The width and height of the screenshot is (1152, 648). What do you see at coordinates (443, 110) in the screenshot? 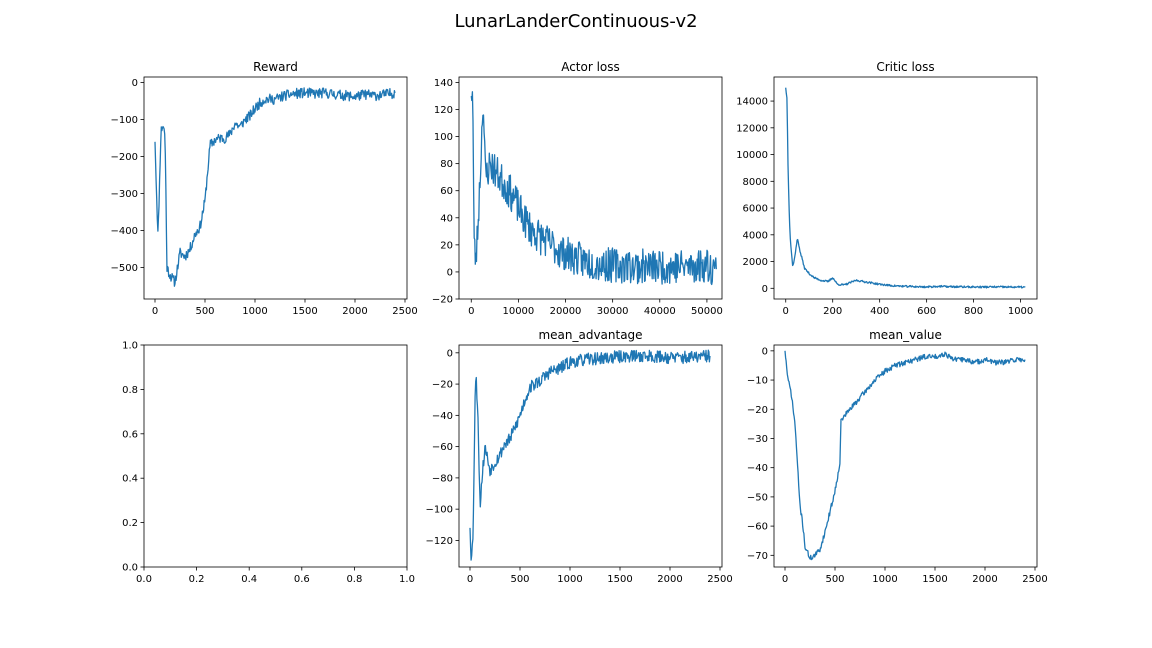
I see `y-tick-label: 120` at bounding box center [443, 110].